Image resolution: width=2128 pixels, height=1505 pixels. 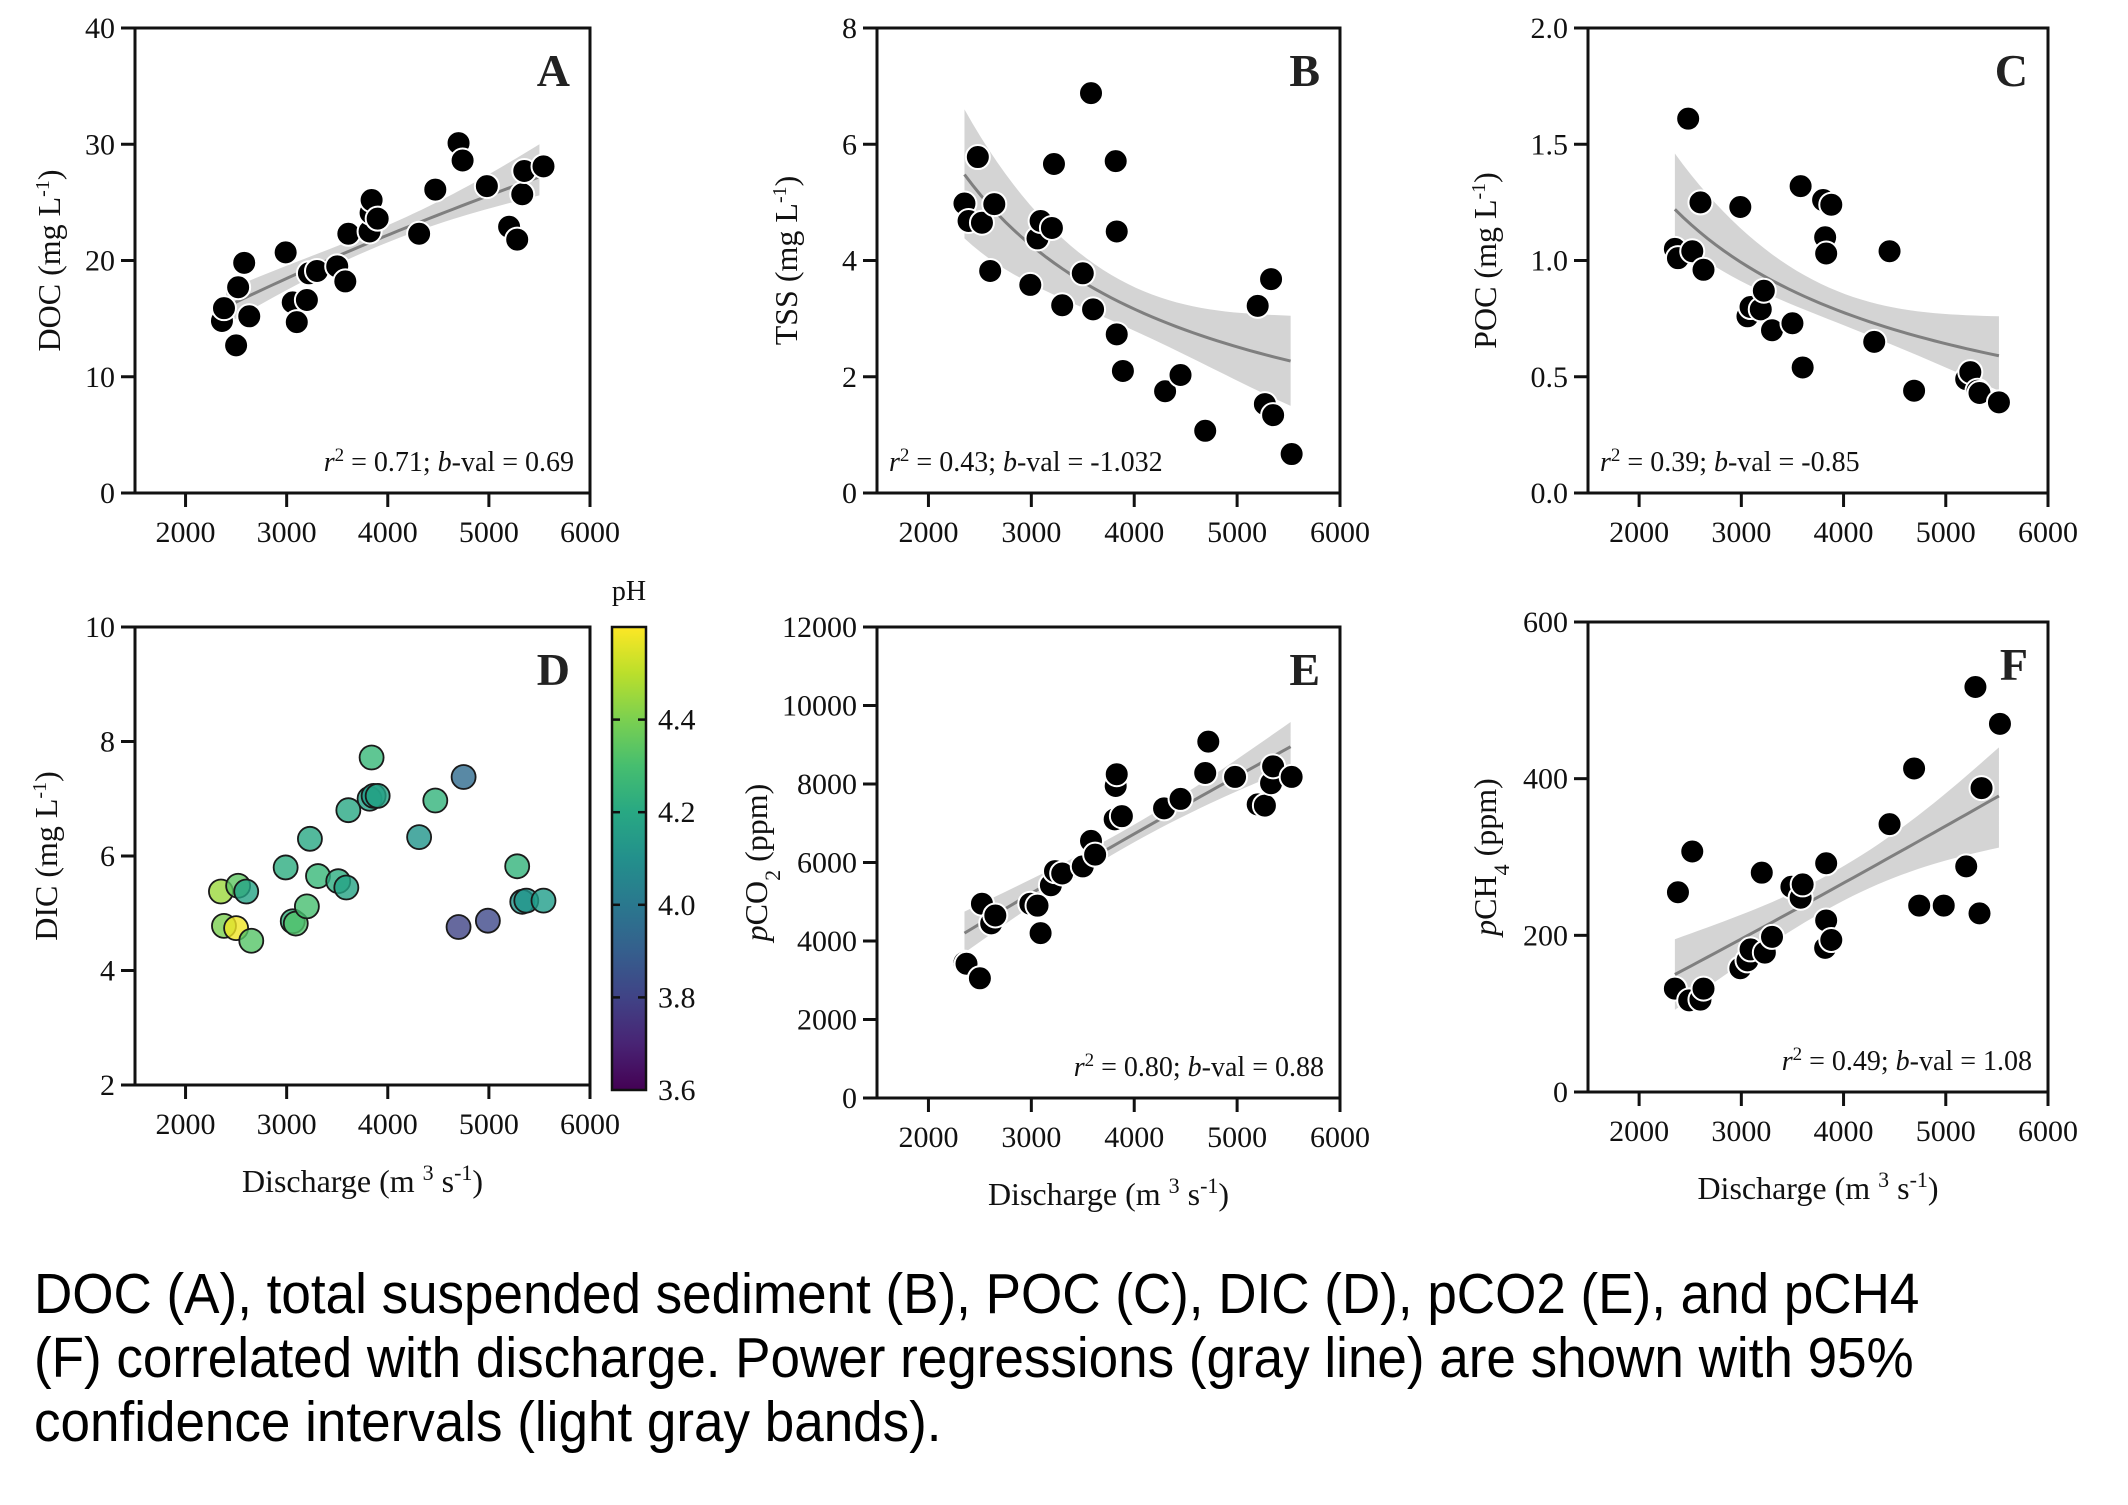 I want to click on regression-stats: r2 = 0.71; b-val = 0.69, so click(x=449, y=462).